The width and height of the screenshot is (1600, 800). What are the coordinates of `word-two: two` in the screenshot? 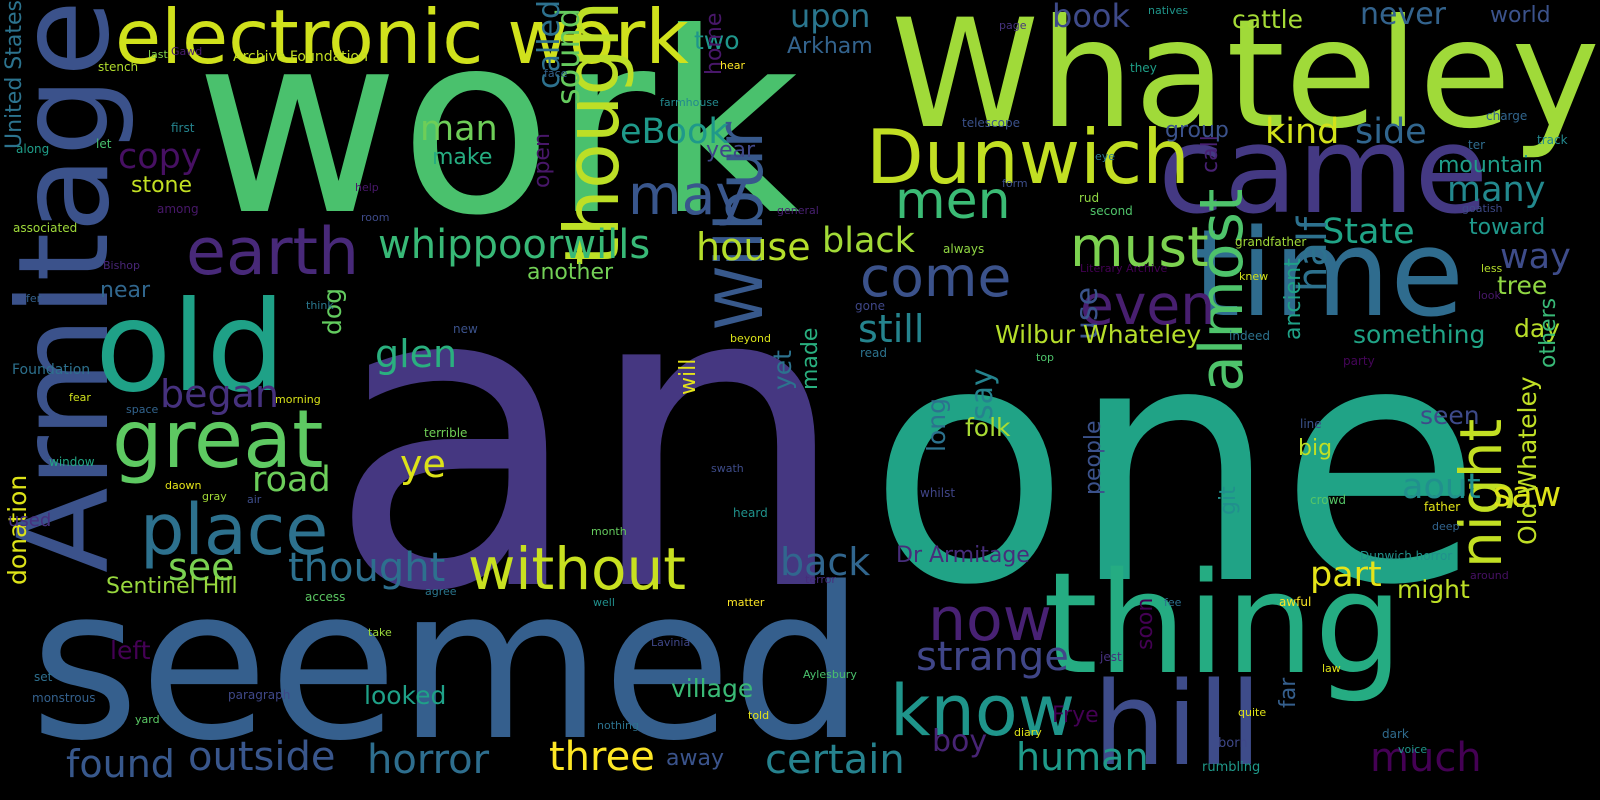 It's located at (717, 40).